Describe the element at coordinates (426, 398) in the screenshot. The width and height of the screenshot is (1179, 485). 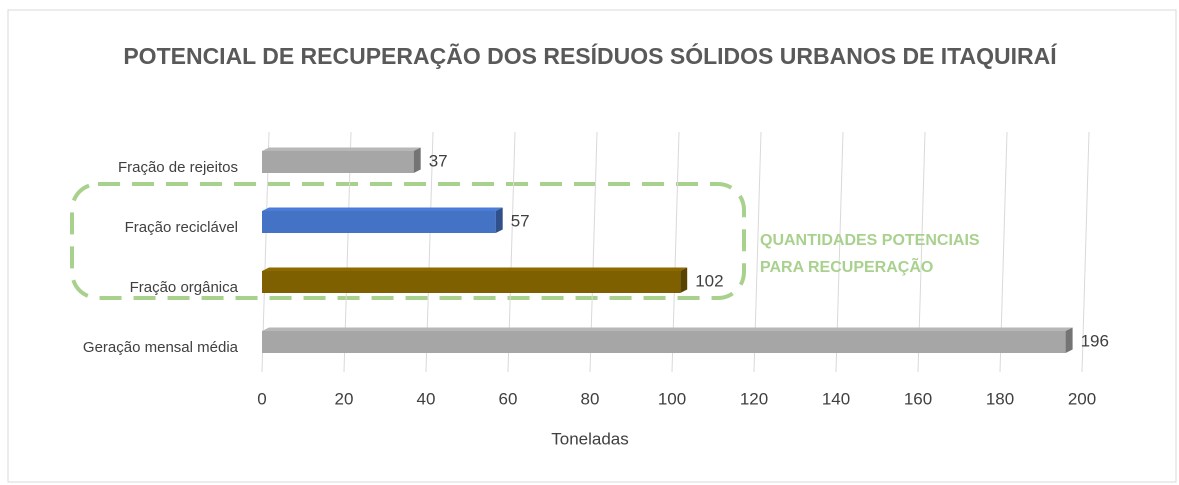
I see `x-tick-label: 40` at that location.